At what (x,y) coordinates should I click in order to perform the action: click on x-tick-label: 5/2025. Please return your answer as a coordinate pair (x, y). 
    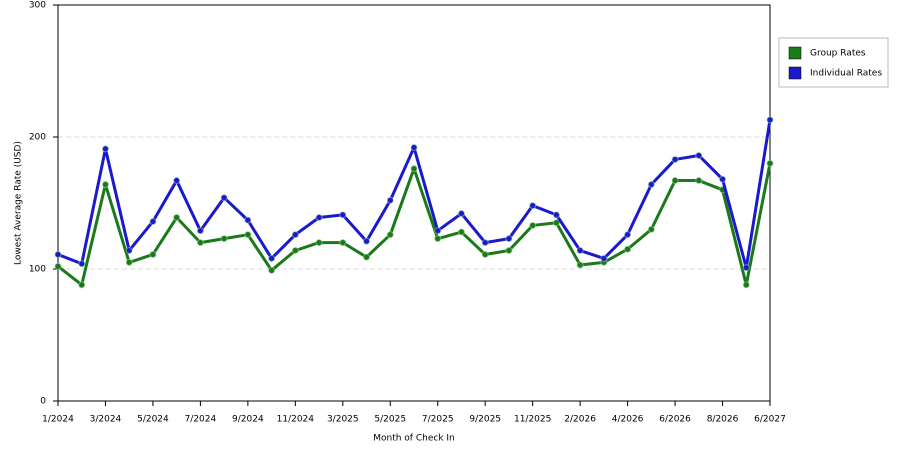
    Looking at the image, I should click on (390, 420).